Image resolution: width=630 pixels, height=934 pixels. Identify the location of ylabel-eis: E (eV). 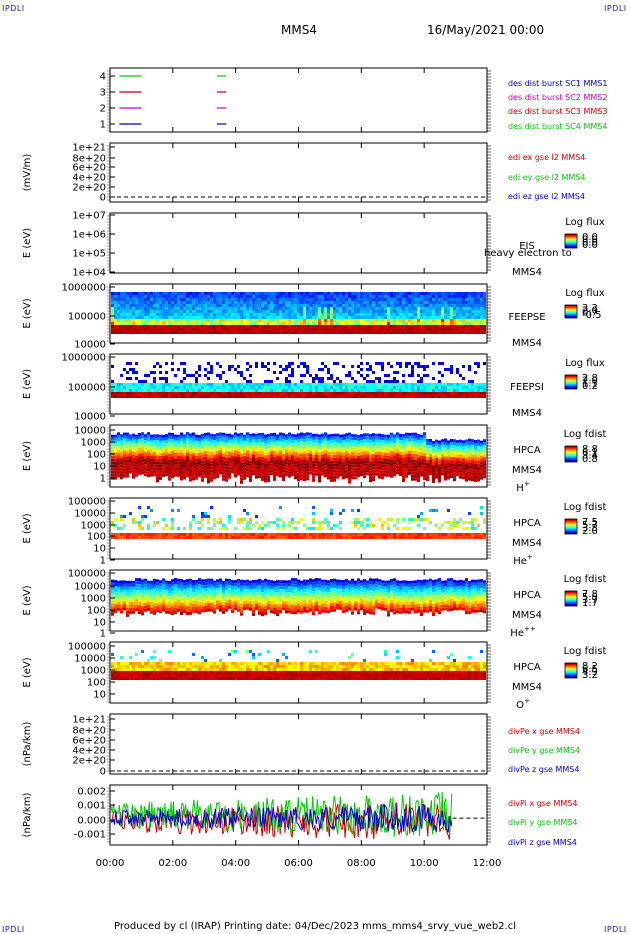
(27, 243).